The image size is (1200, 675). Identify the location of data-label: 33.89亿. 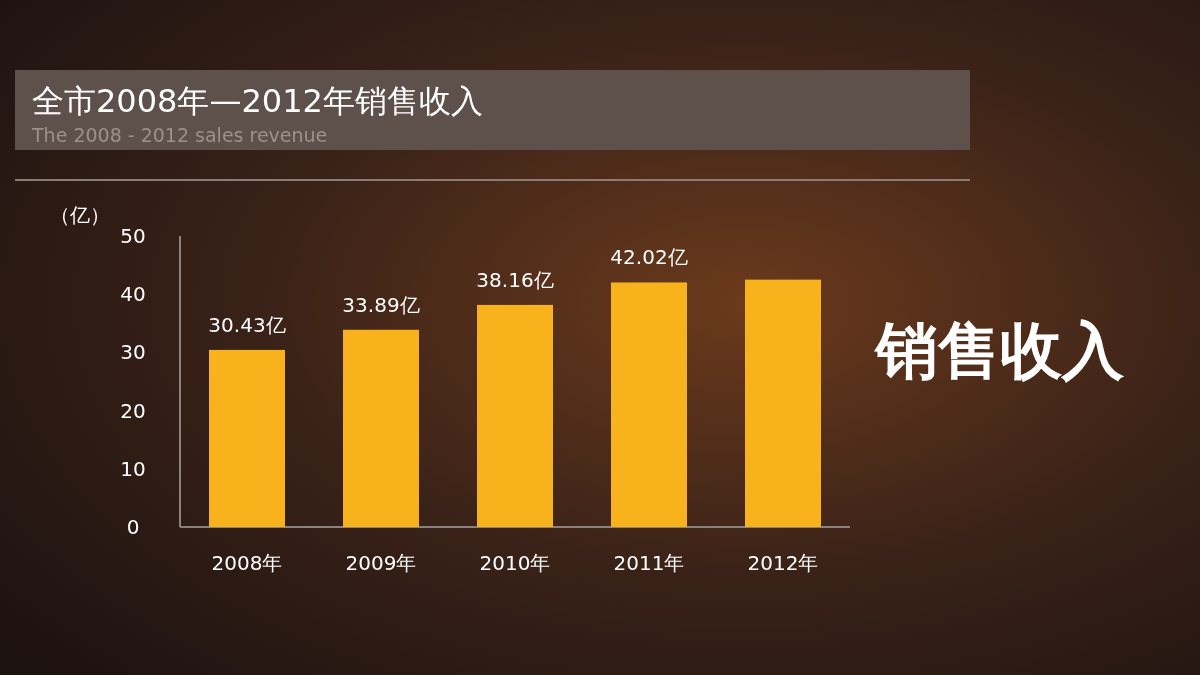
(381, 304).